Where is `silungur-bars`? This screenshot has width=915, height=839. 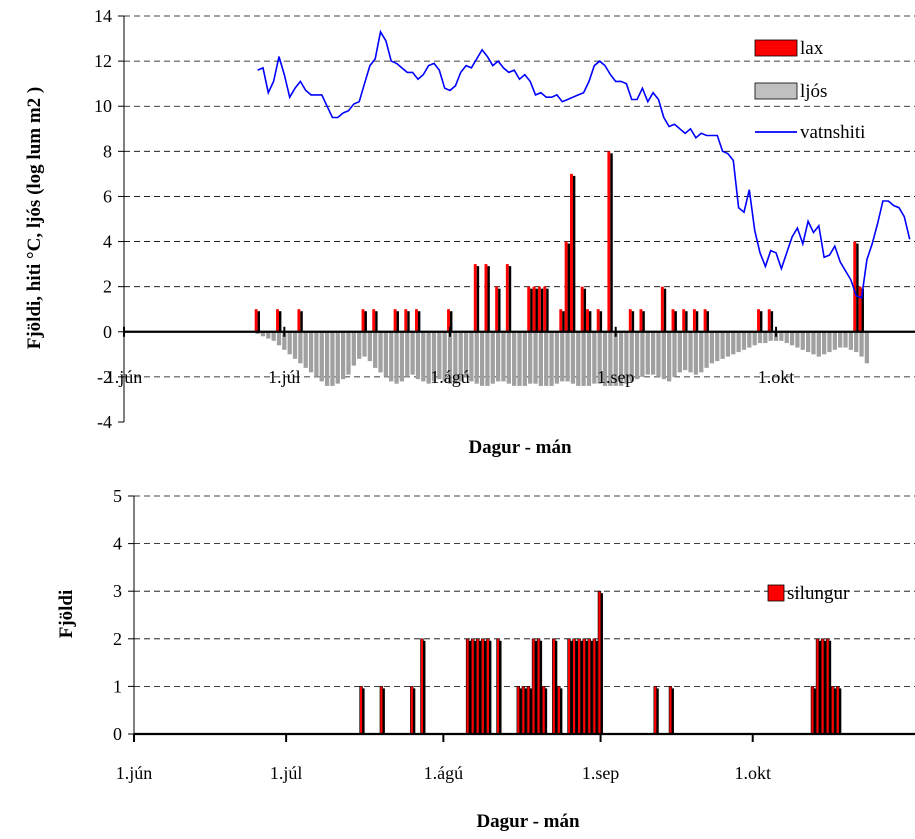 silungur-bars is located at coordinates (600, 662).